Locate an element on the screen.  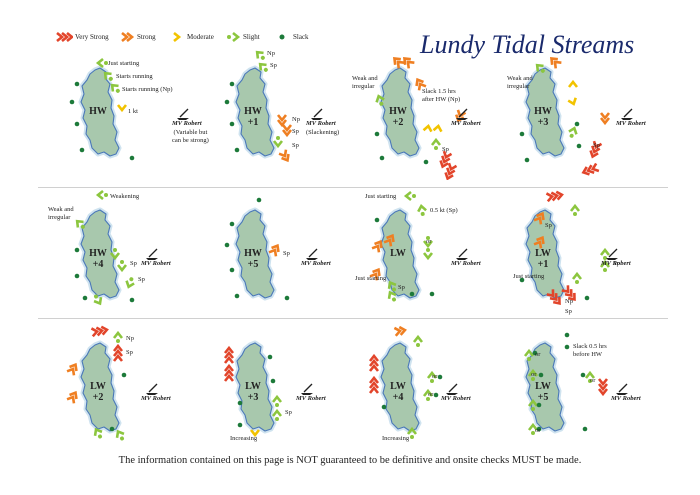
tide-time-label: LW +1 is located at coordinates (543, 259).